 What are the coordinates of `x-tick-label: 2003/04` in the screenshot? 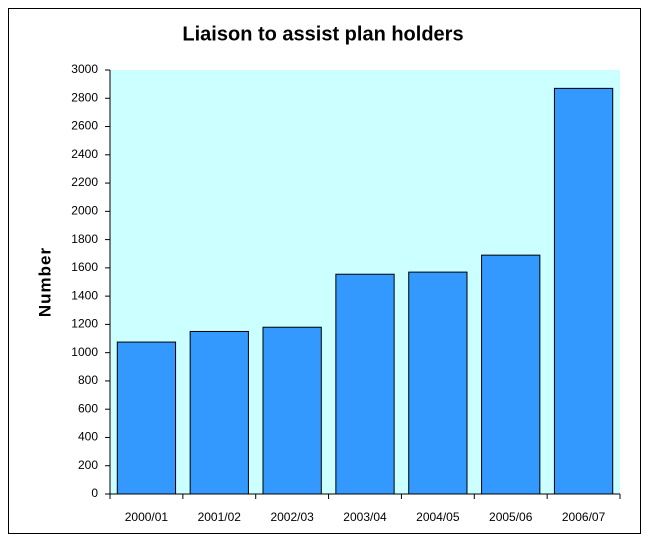 It's located at (365, 517).